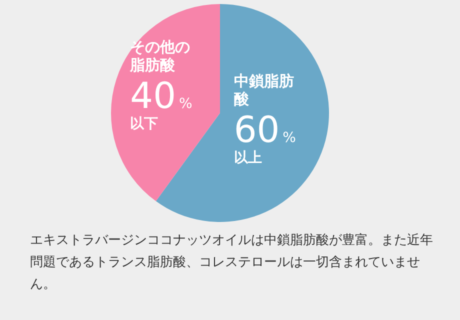  What do you see at coordinates (264, 90) in the screenshot?
I see `slice-label: 中鎖脂肪酸` at bounding box center [264, 90].